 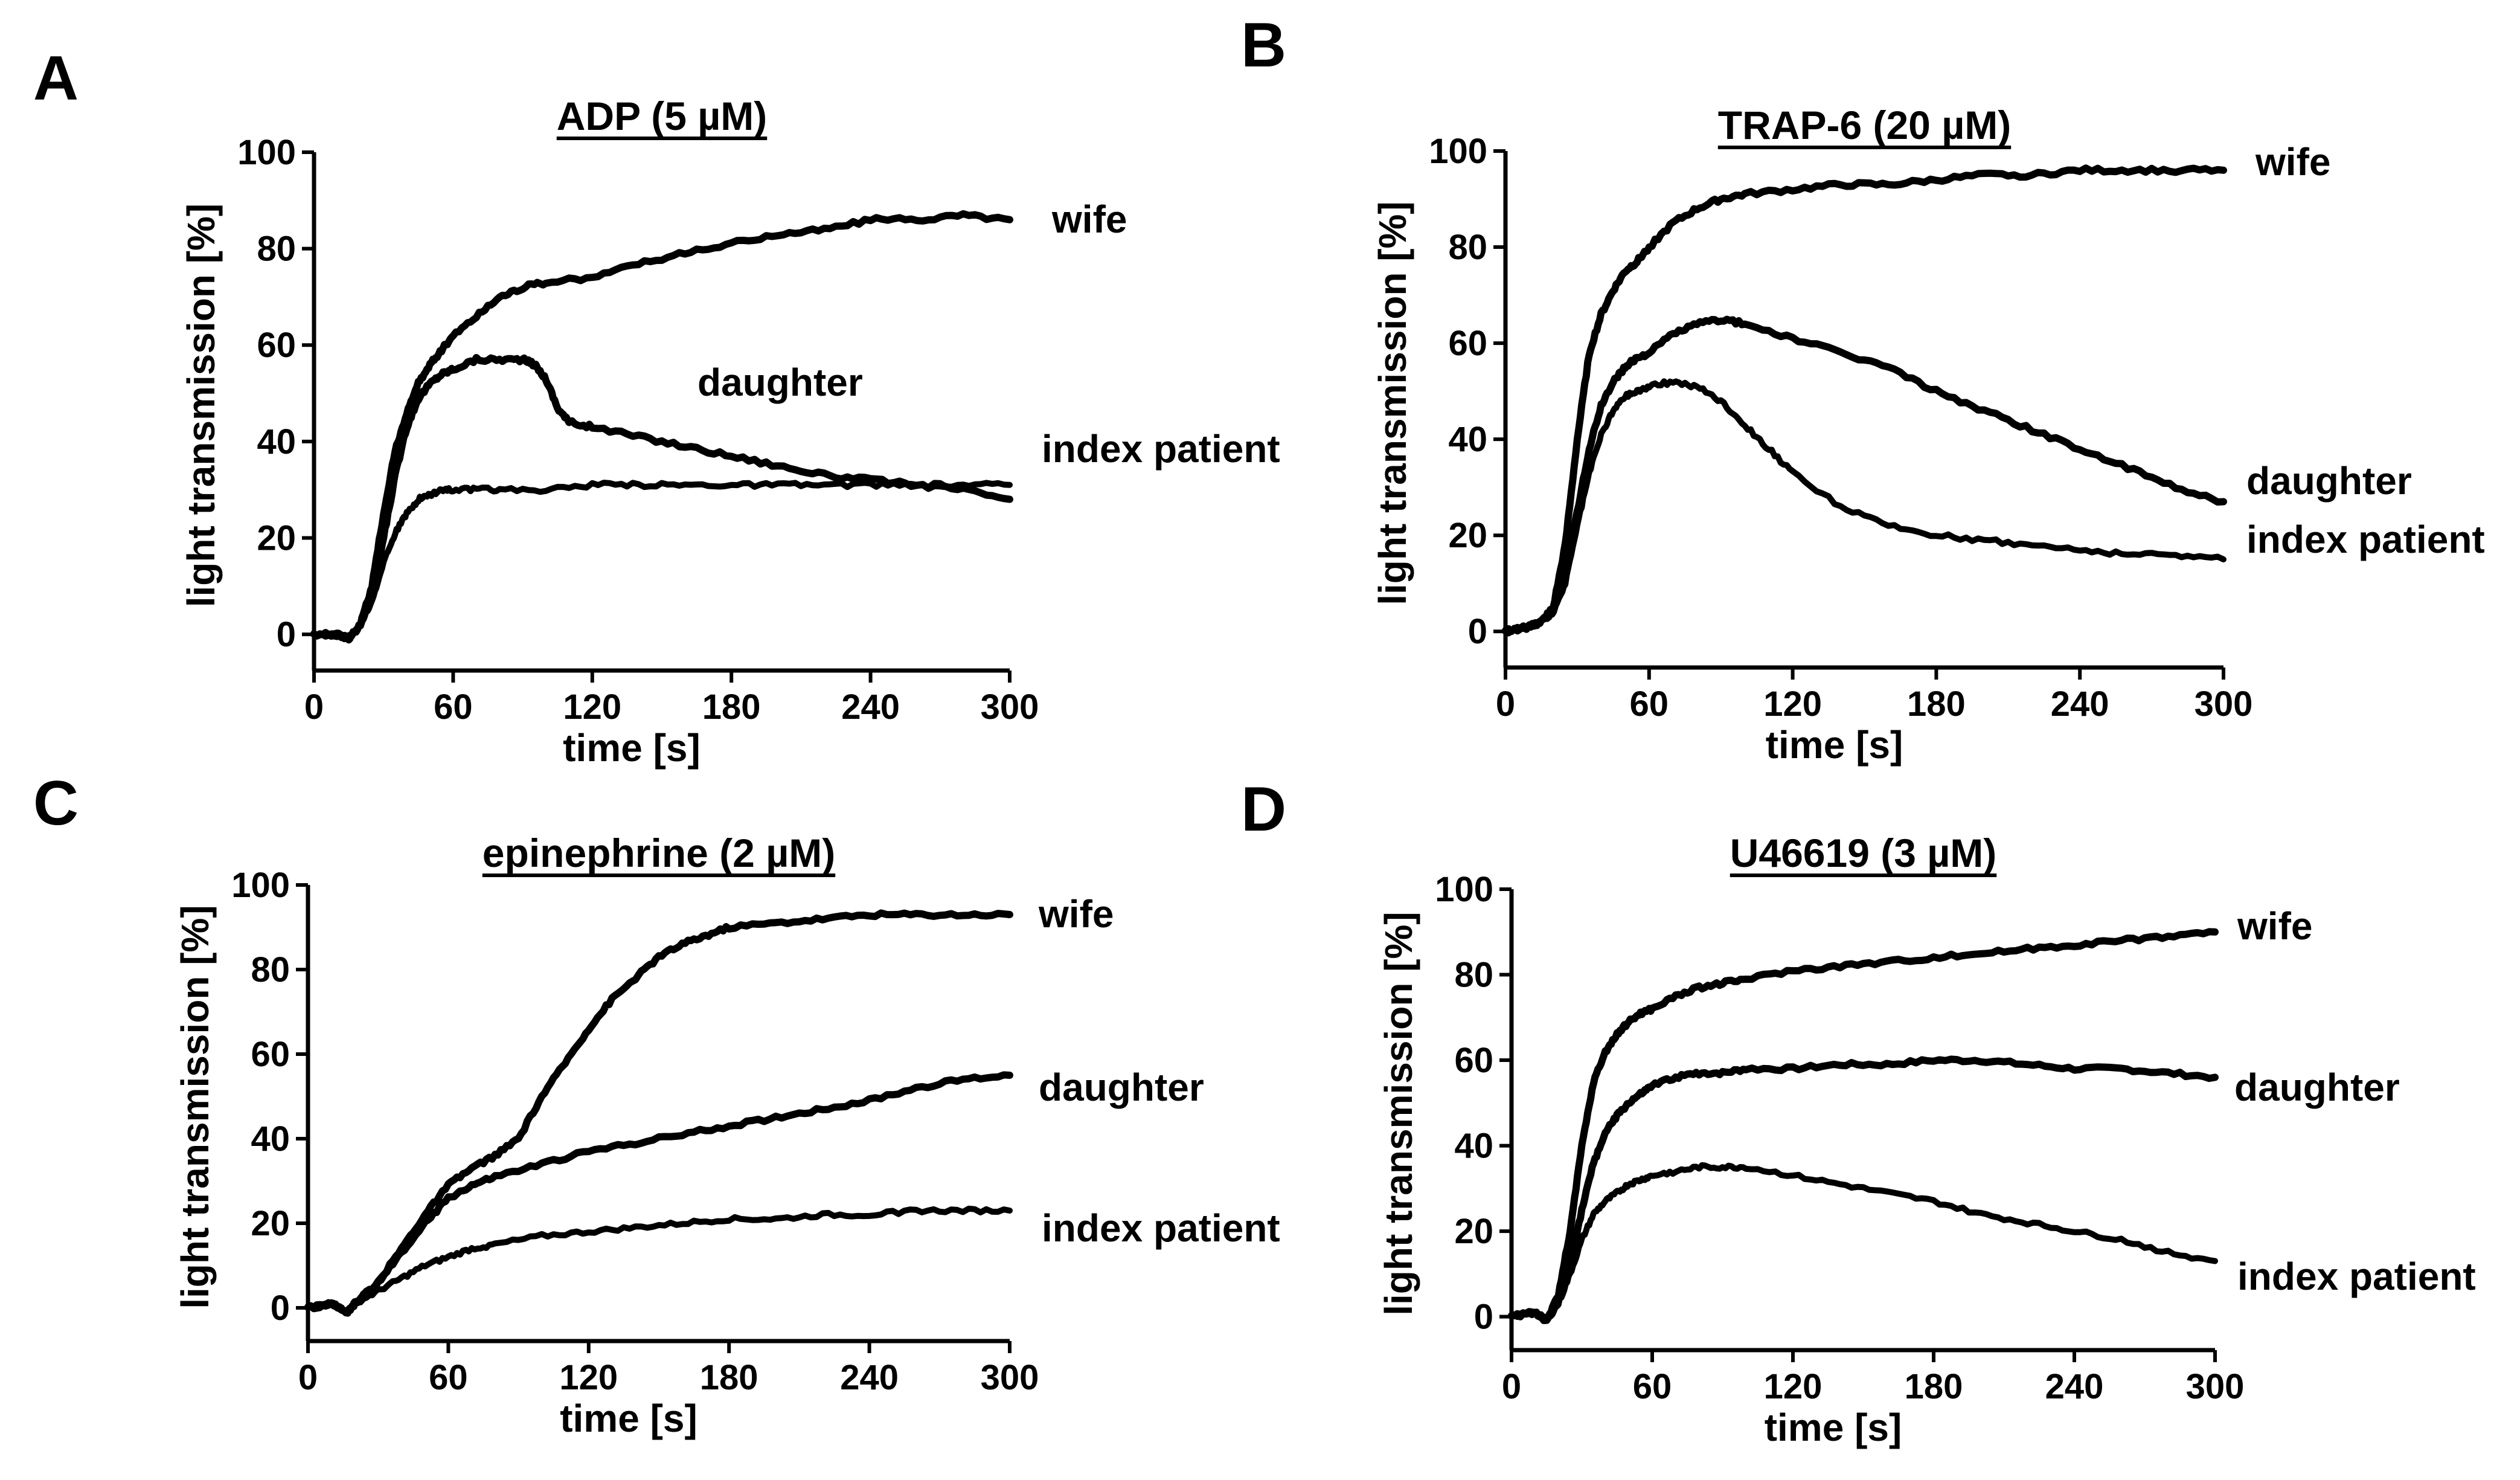 I want to click on panel-c-series-index-patient, so click(x=659, y=1261).